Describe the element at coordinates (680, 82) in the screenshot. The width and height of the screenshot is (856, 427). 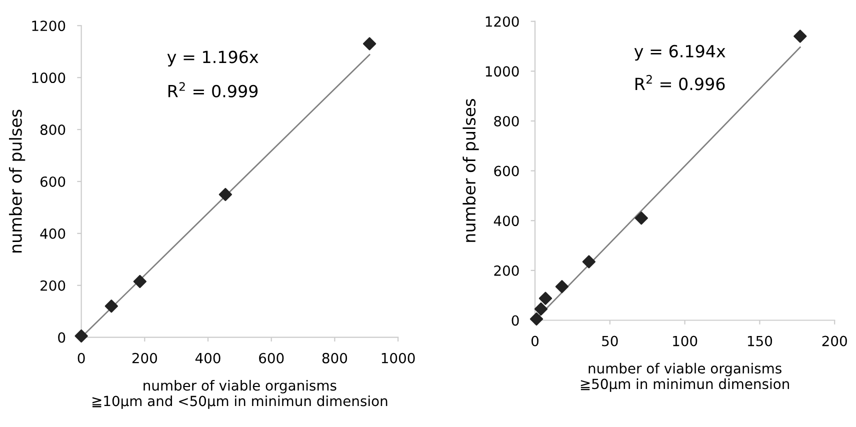
I see `annotation: R$^{2}$ = 0.996` at that location.